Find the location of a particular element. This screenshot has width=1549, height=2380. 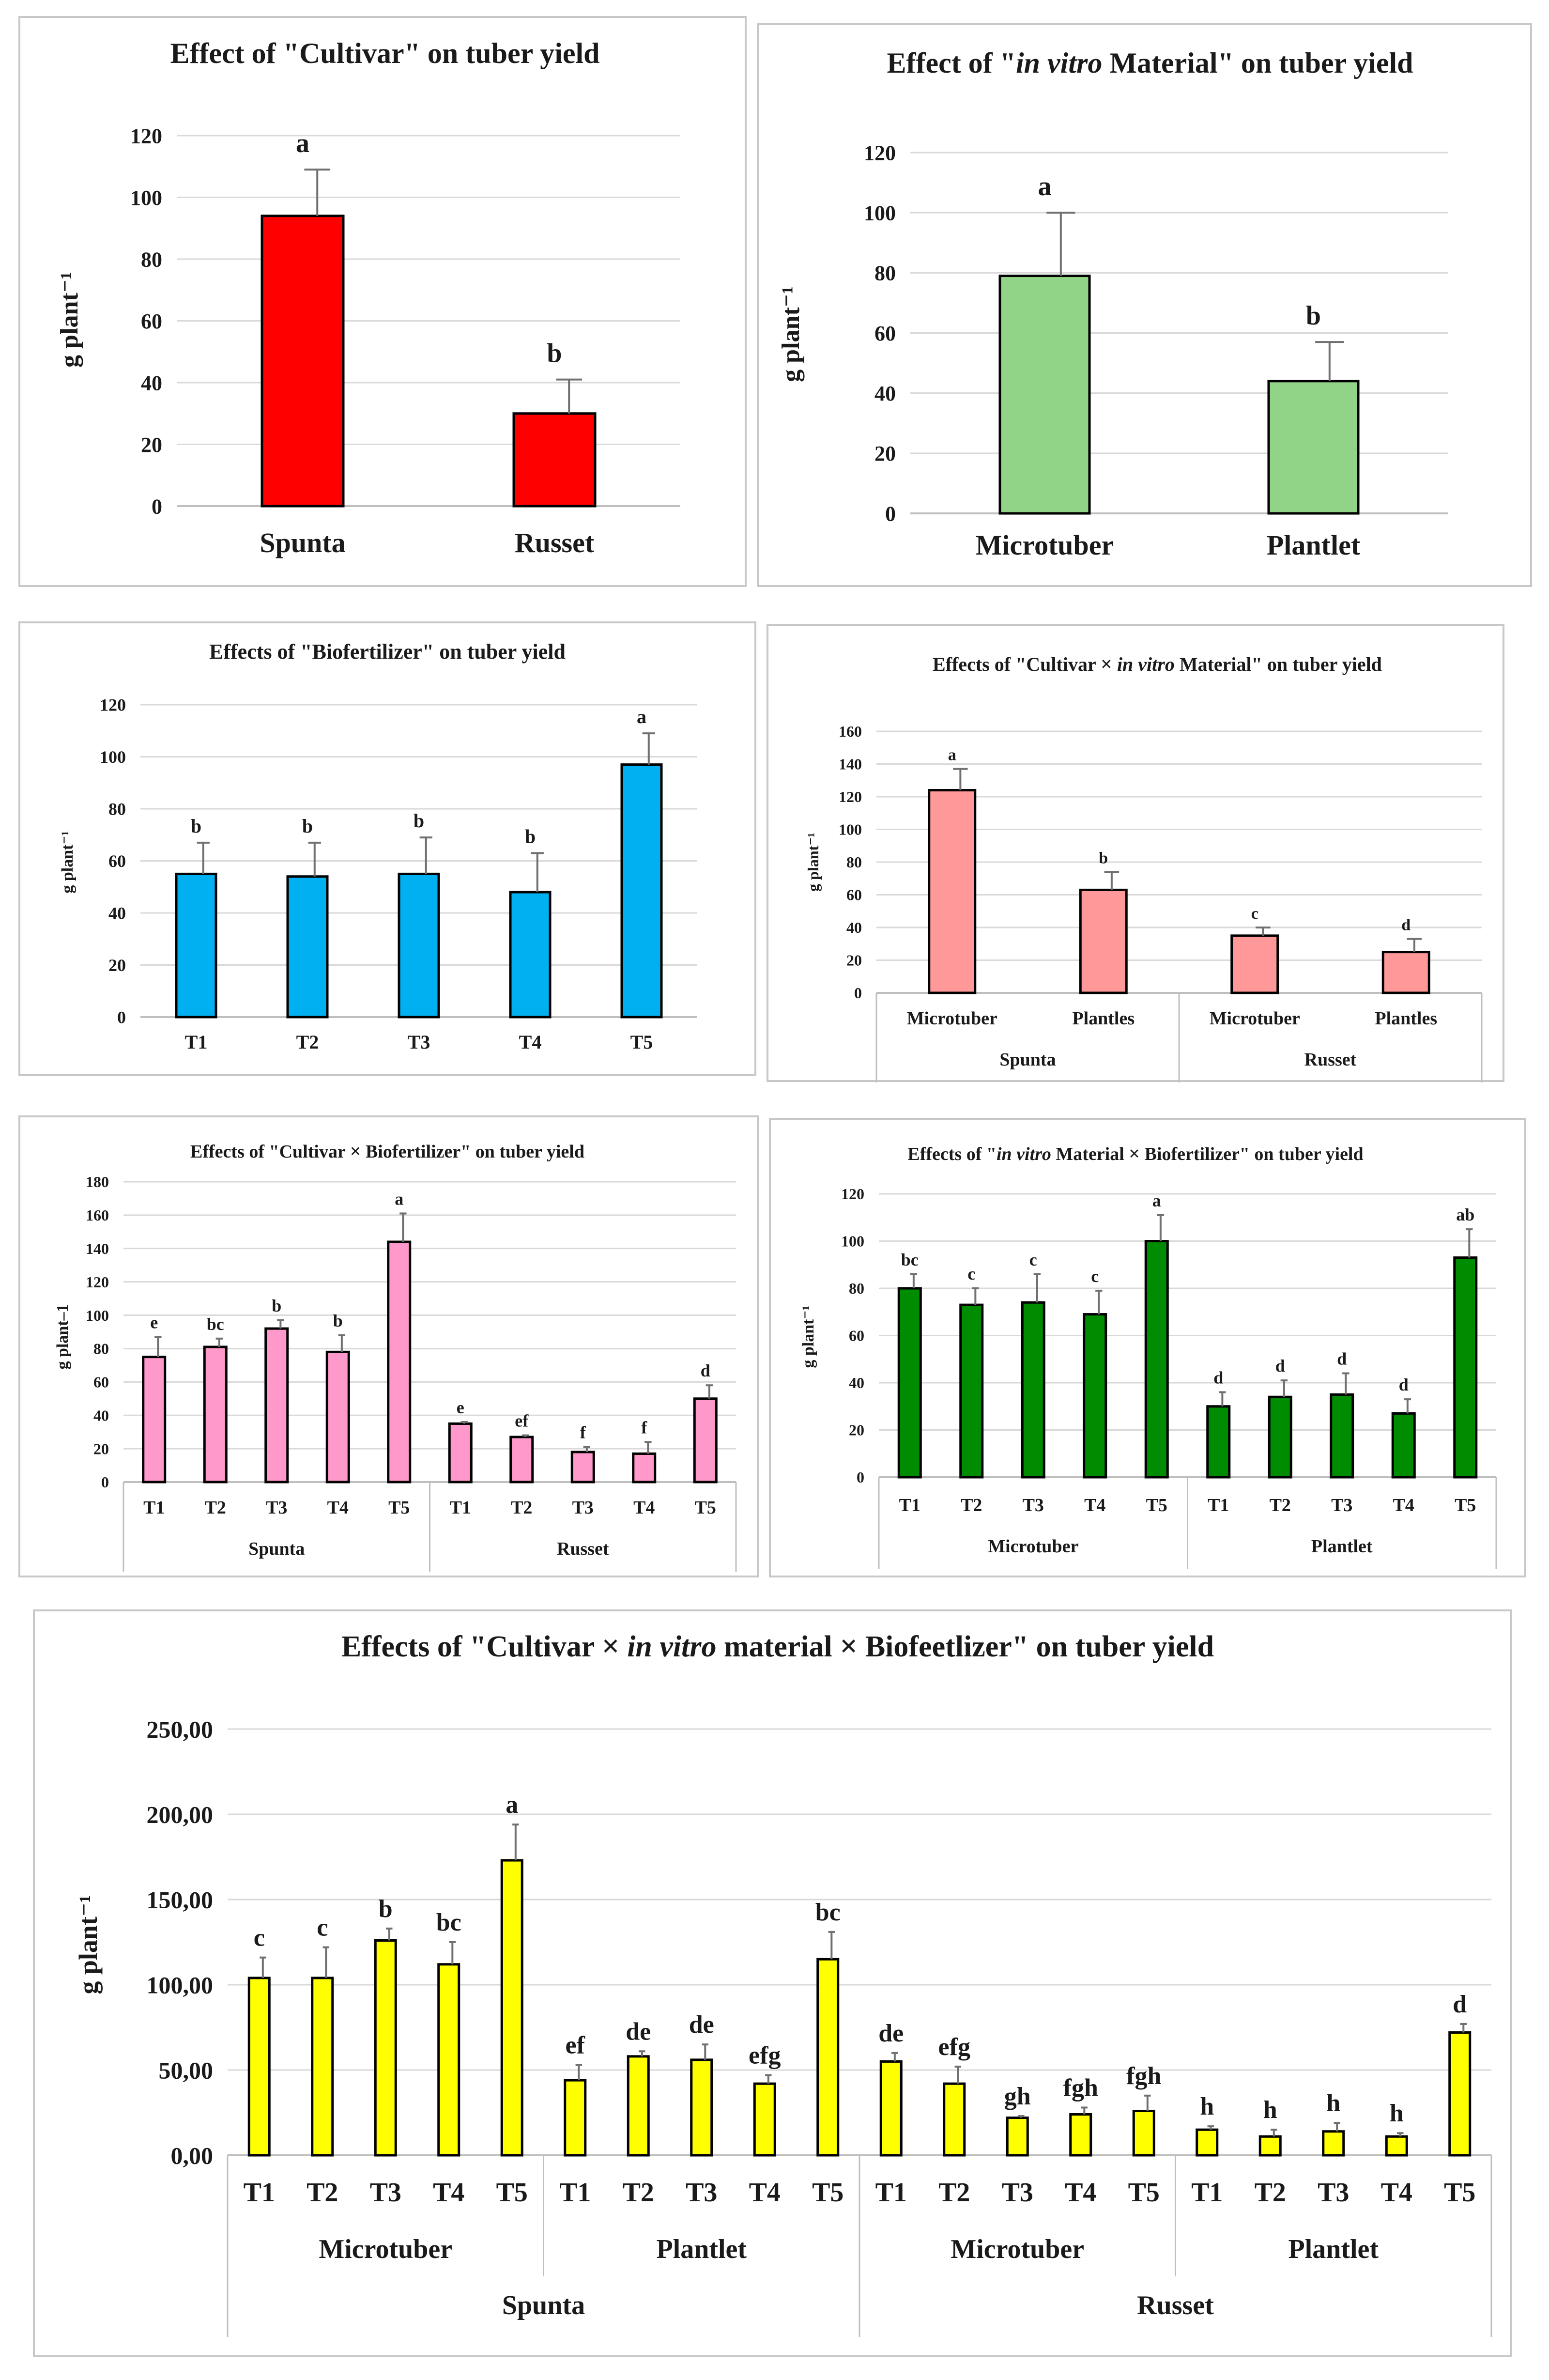

x-tick-label: Spunta is located at coordinates (302, 542).